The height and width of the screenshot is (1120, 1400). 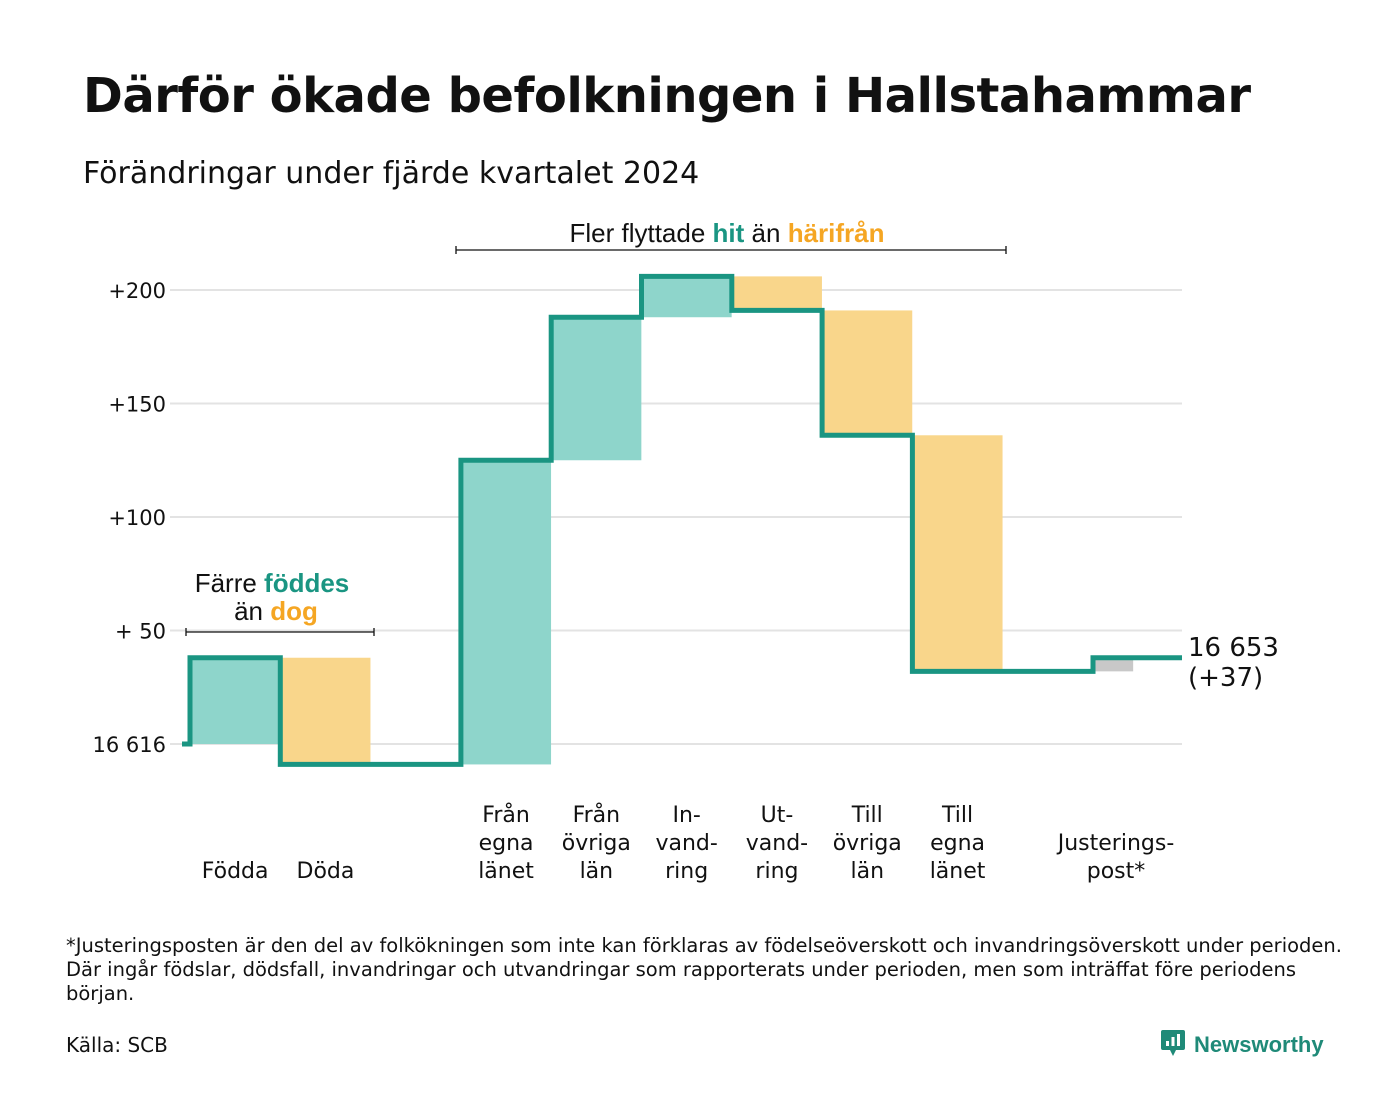 I want to click on y-tick-label: +100, so click(x=137, y=518).